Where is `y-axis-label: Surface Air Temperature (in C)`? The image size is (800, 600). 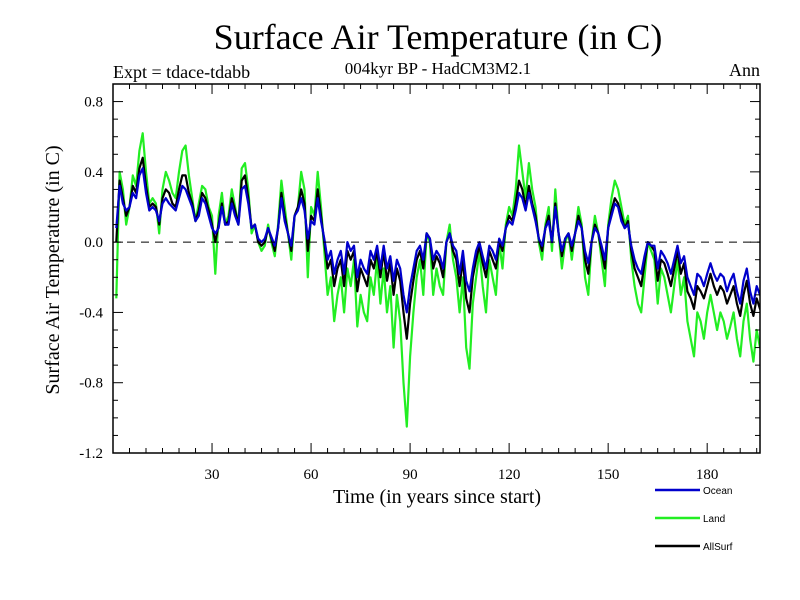
y-axis-label: Surface Air Temperature (in C) is located at coordinates (53, 269).